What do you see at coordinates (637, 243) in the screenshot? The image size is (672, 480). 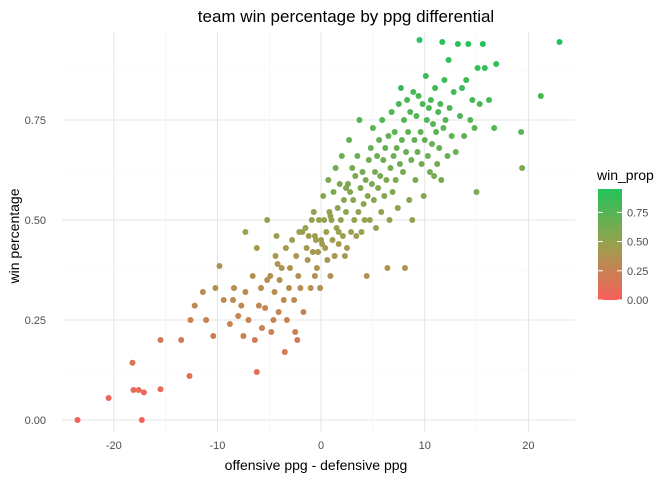 I see `legend-tick-label: 0.50` at bounding box center [637, 243].